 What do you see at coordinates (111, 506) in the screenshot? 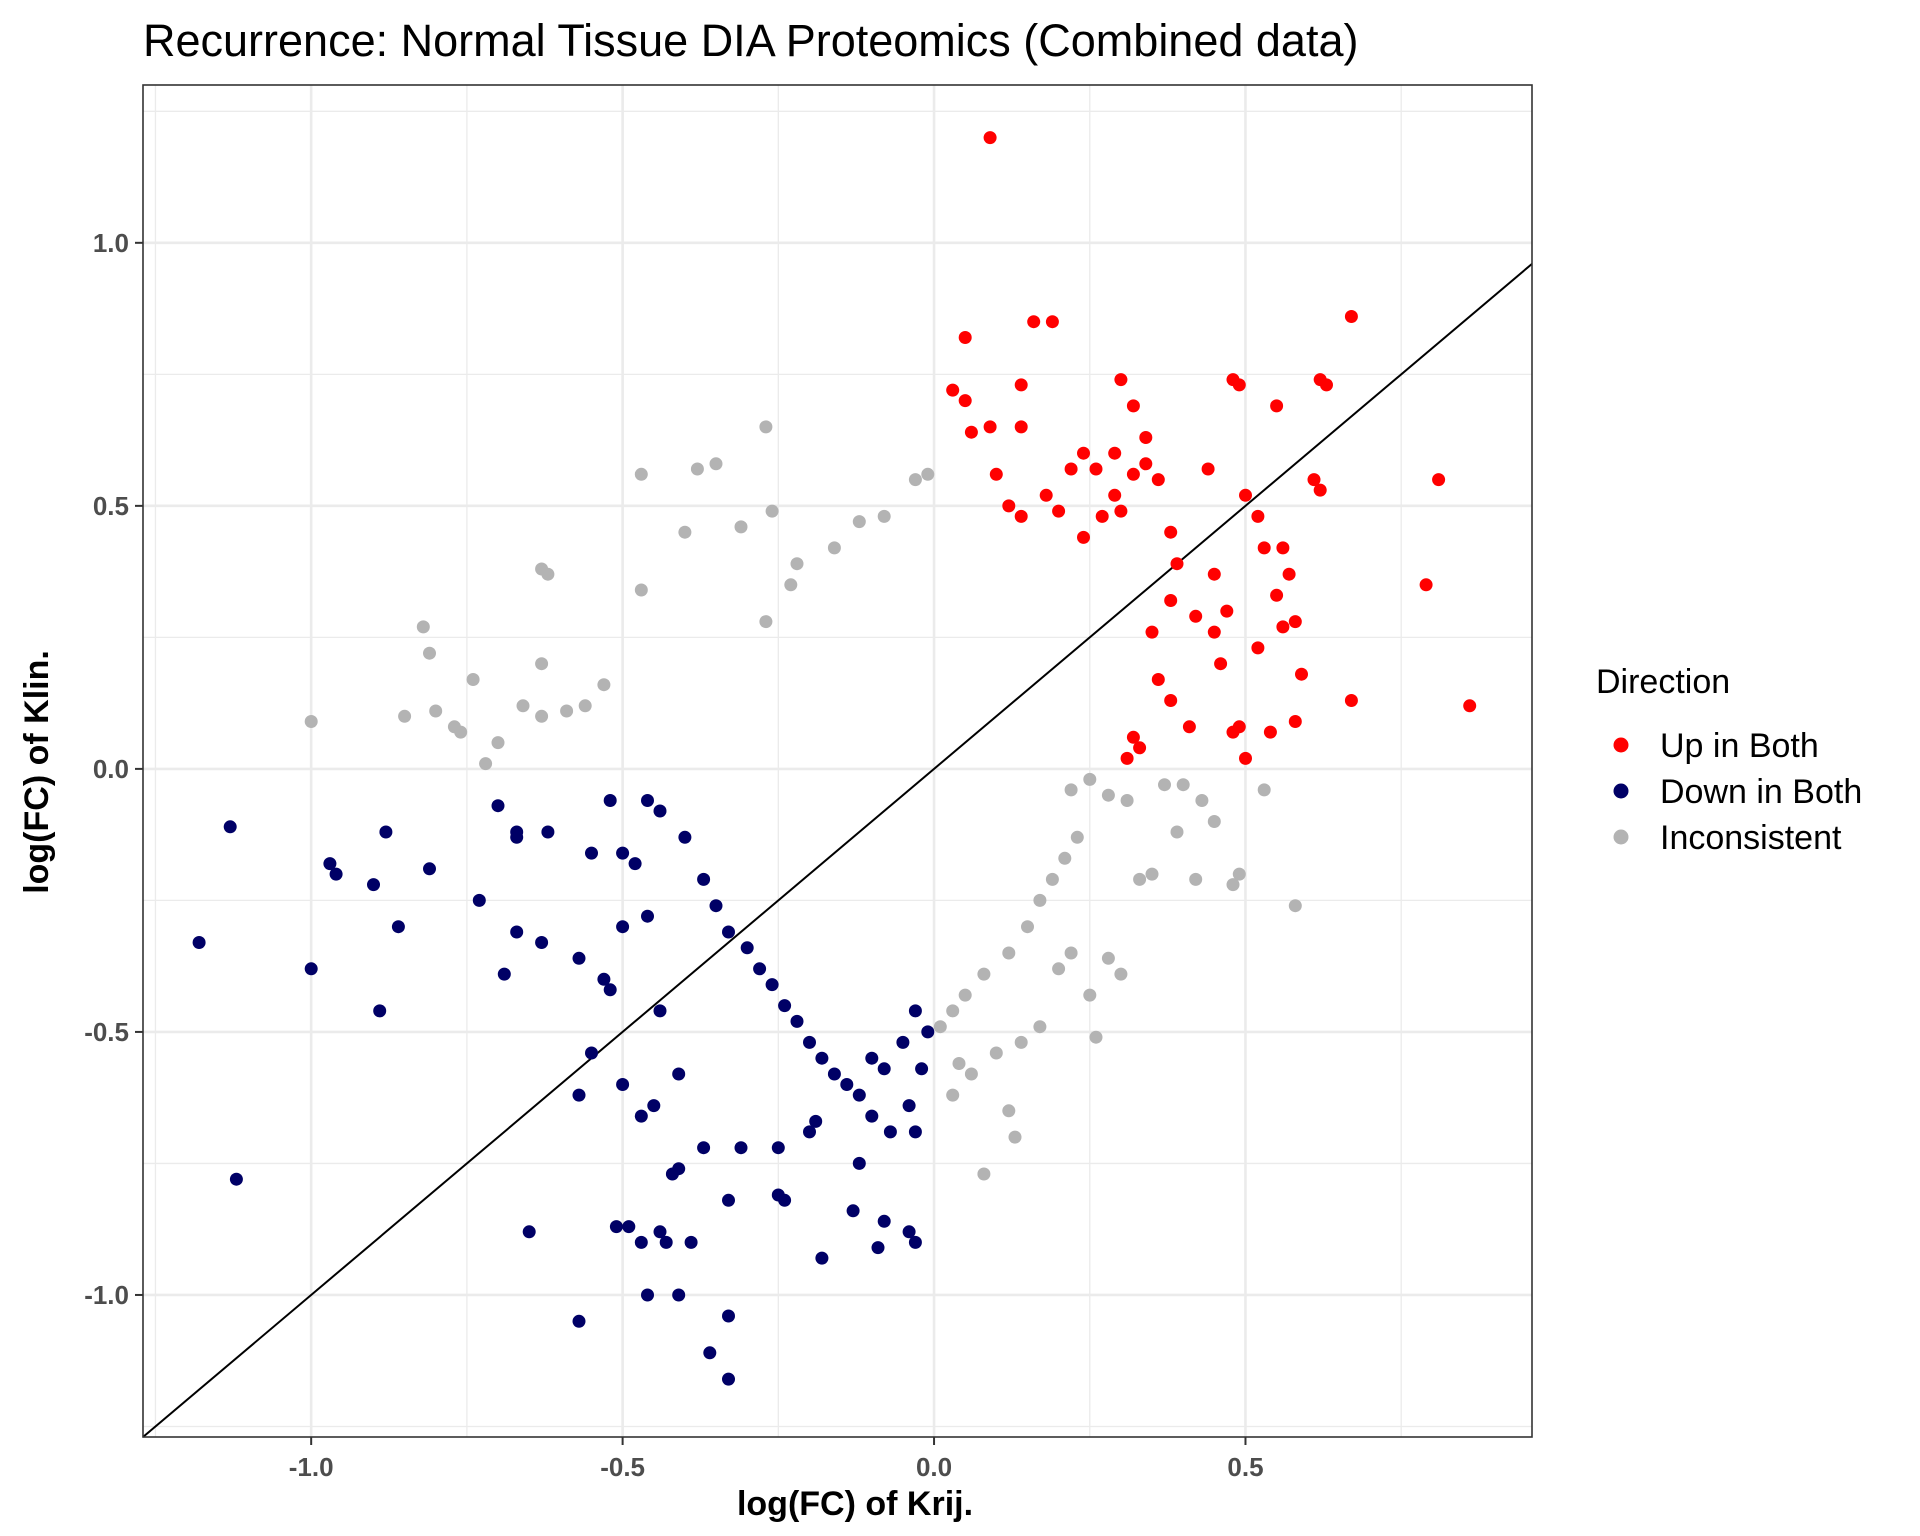
I see `y-tick-label: 0.5` at bounding box center [111, 506].